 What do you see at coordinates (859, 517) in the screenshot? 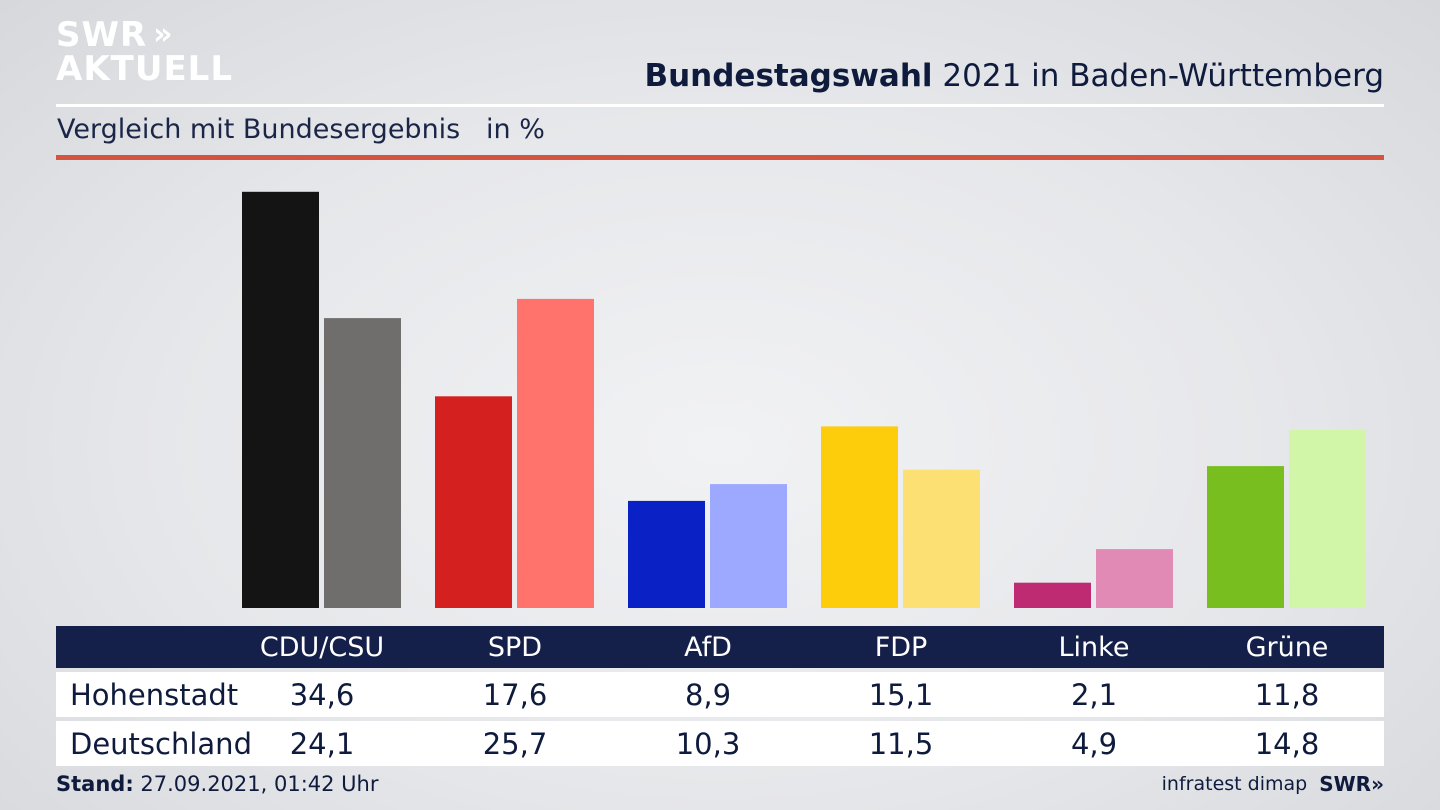
I see `bar-fdp-hohenstadt` at bounding box center [859, 517].